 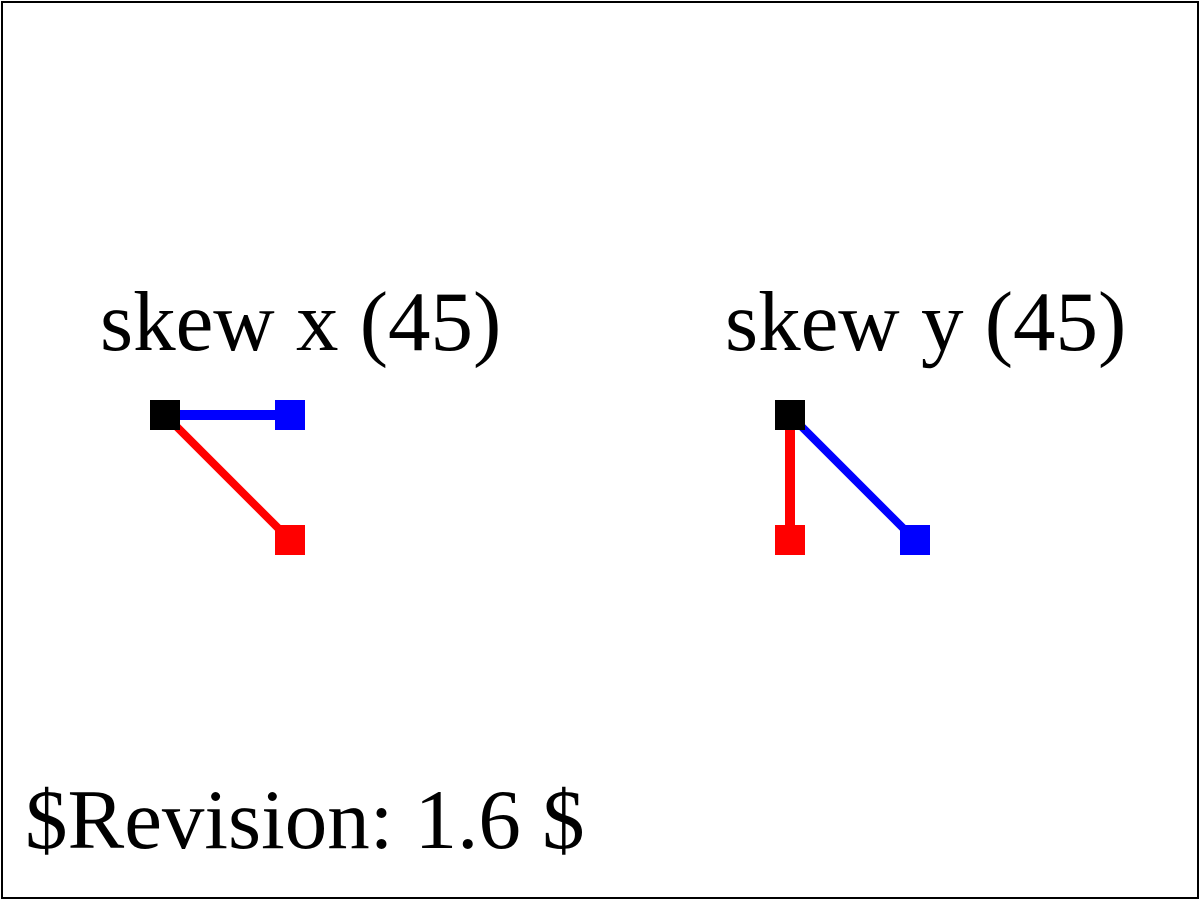 What do you see at coordinates (915, 540) in the screenshot?
I see `skew-y-x-endpoint-marker` at bounding box center [915, 540].